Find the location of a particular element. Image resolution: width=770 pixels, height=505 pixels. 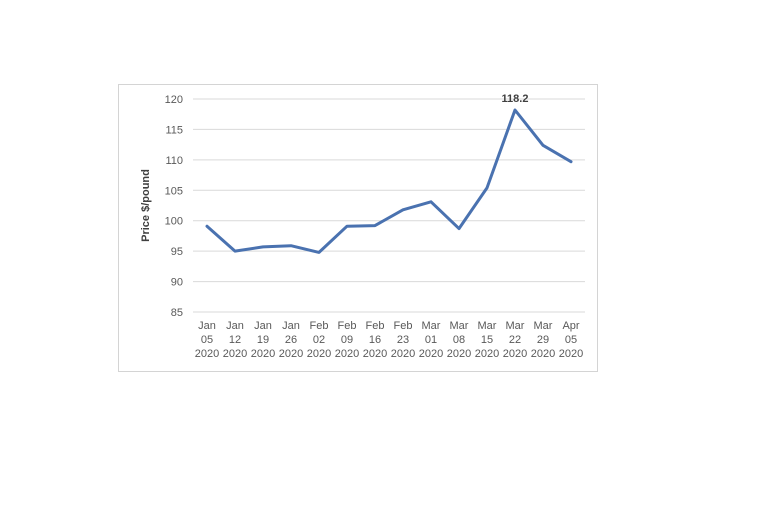

x-tick-label-line: 19 is located at coordinates (263, 340).